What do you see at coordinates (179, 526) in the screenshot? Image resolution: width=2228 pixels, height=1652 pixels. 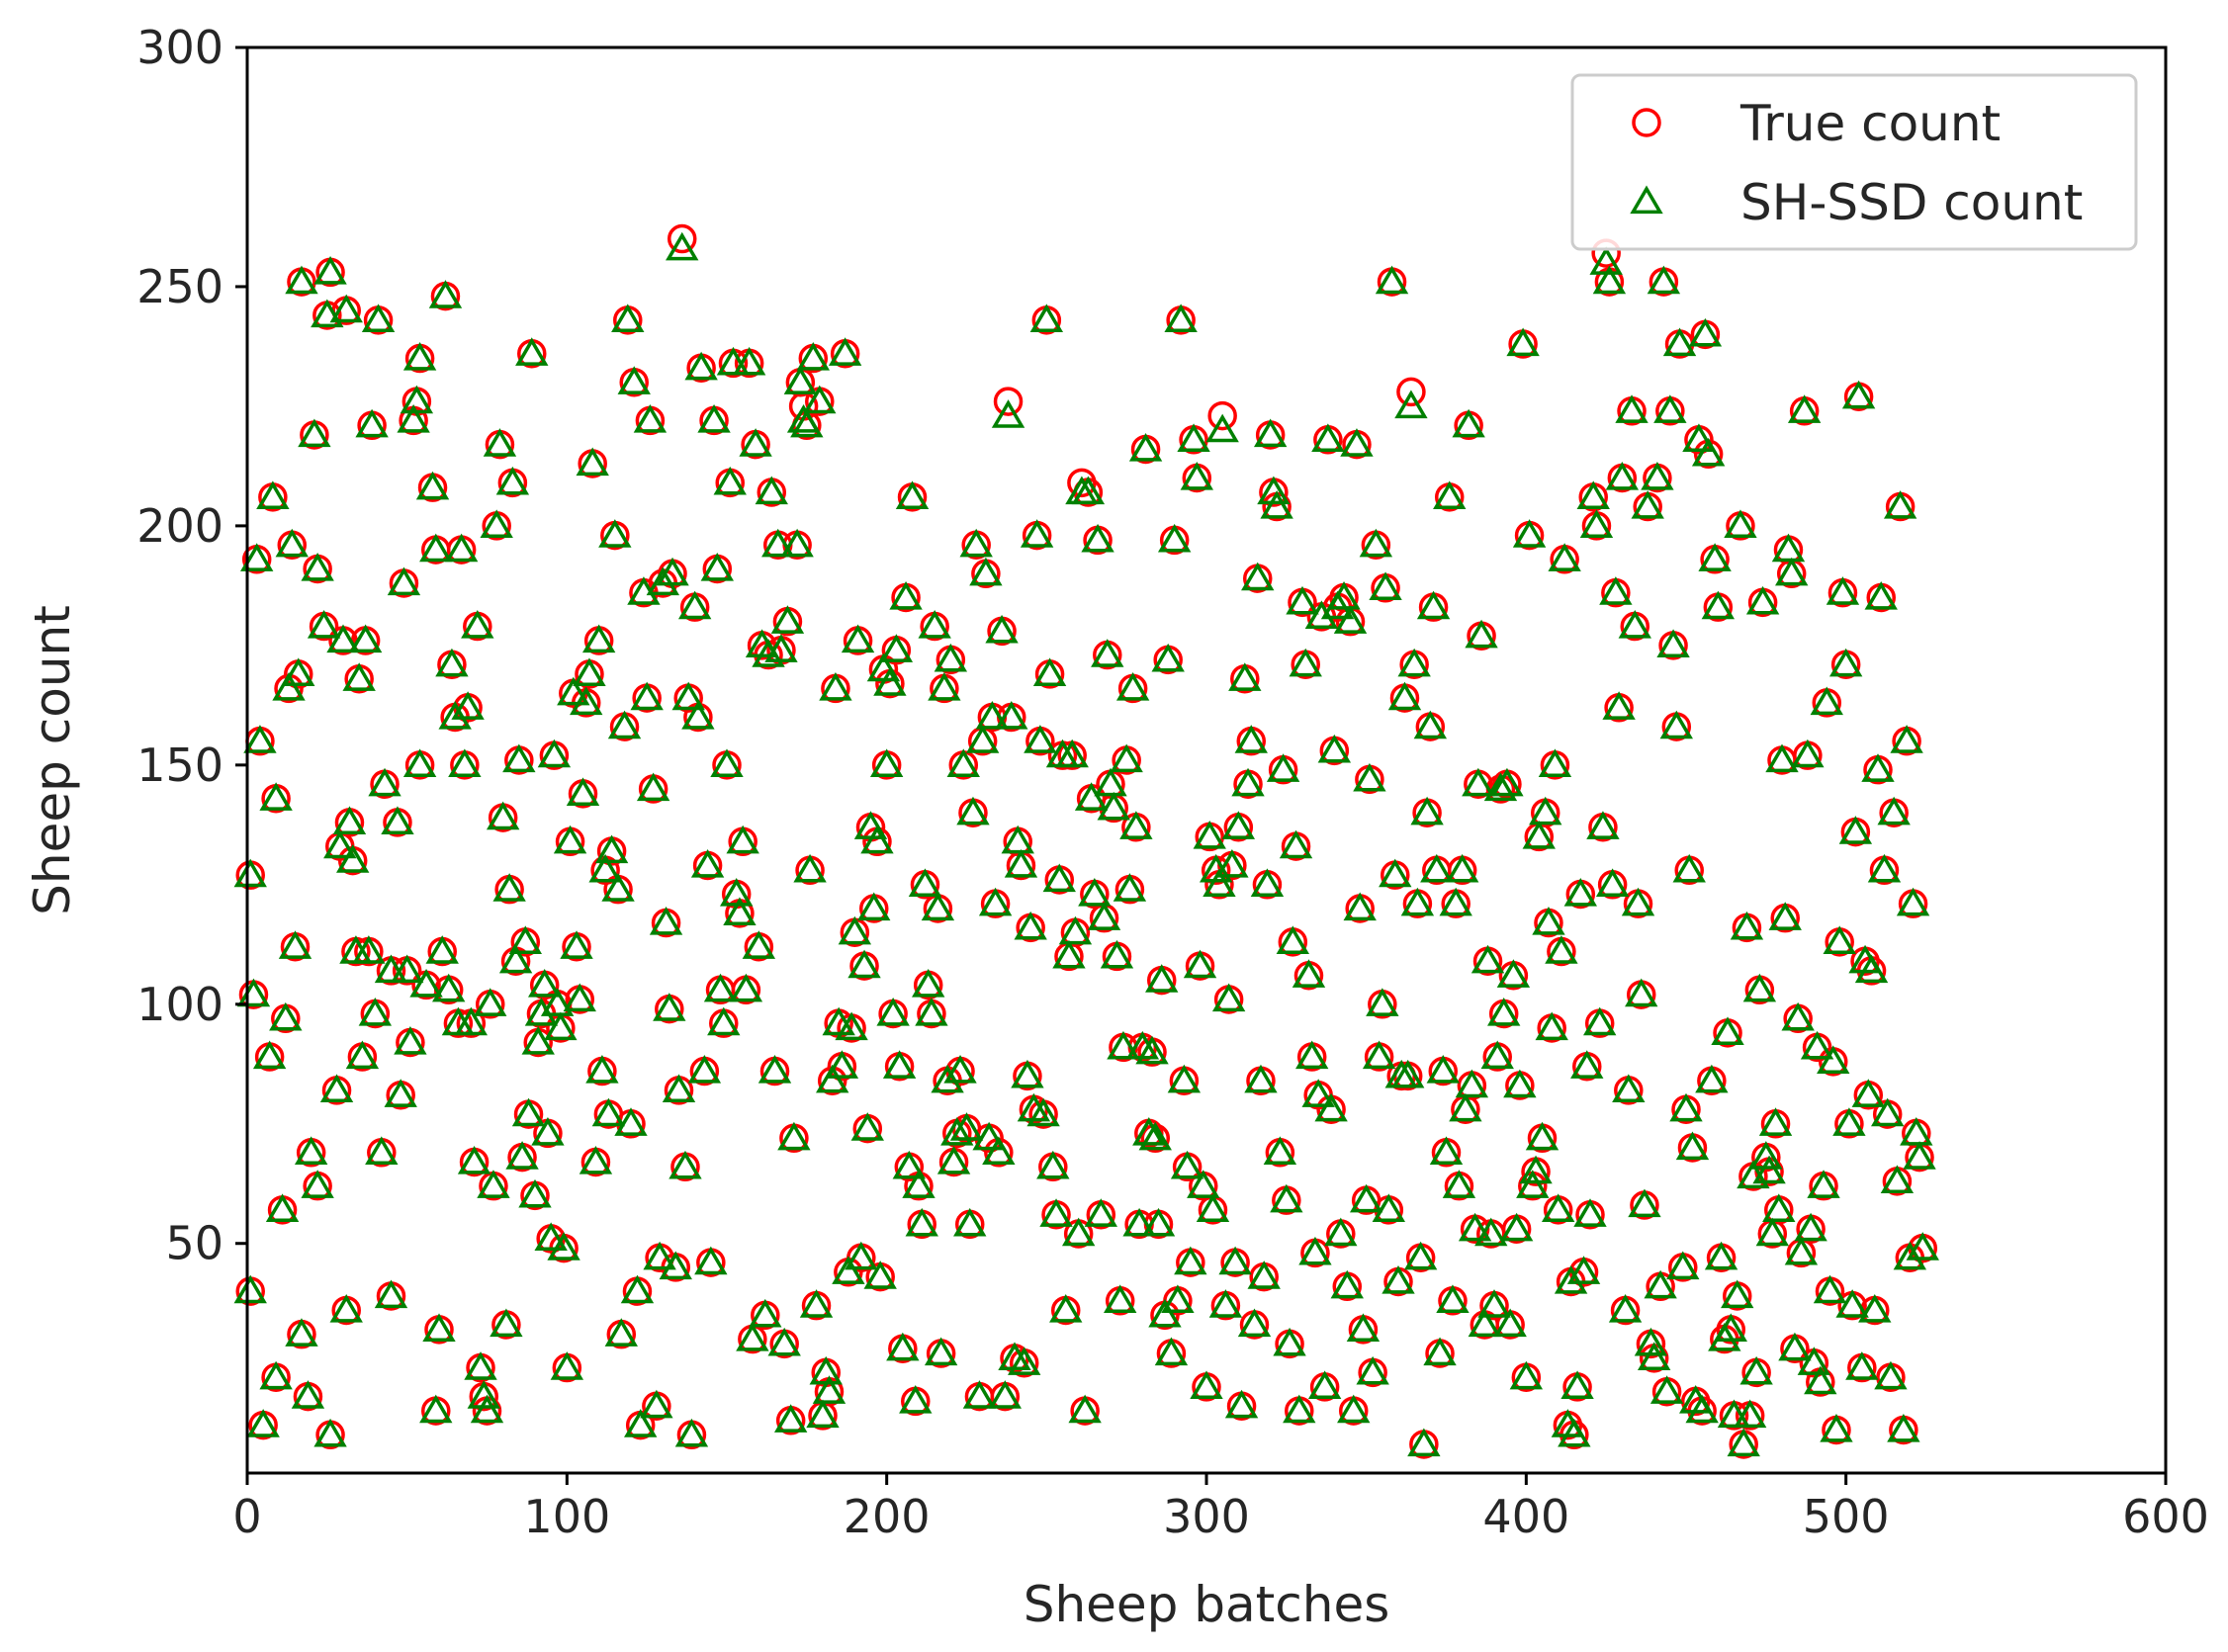 I see `y-tick-label: 200` at bounding box center [179, 526].